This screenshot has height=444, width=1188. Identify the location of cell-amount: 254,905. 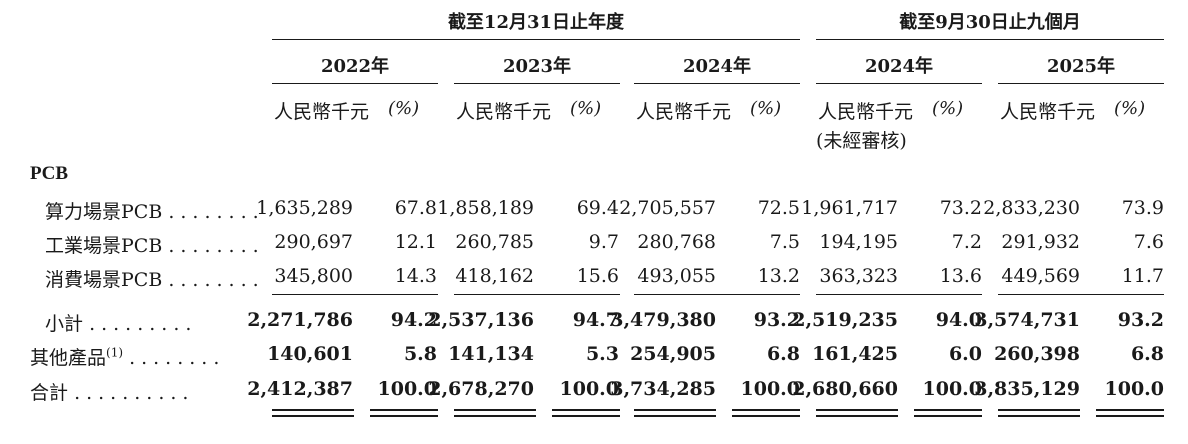
(673, 354).